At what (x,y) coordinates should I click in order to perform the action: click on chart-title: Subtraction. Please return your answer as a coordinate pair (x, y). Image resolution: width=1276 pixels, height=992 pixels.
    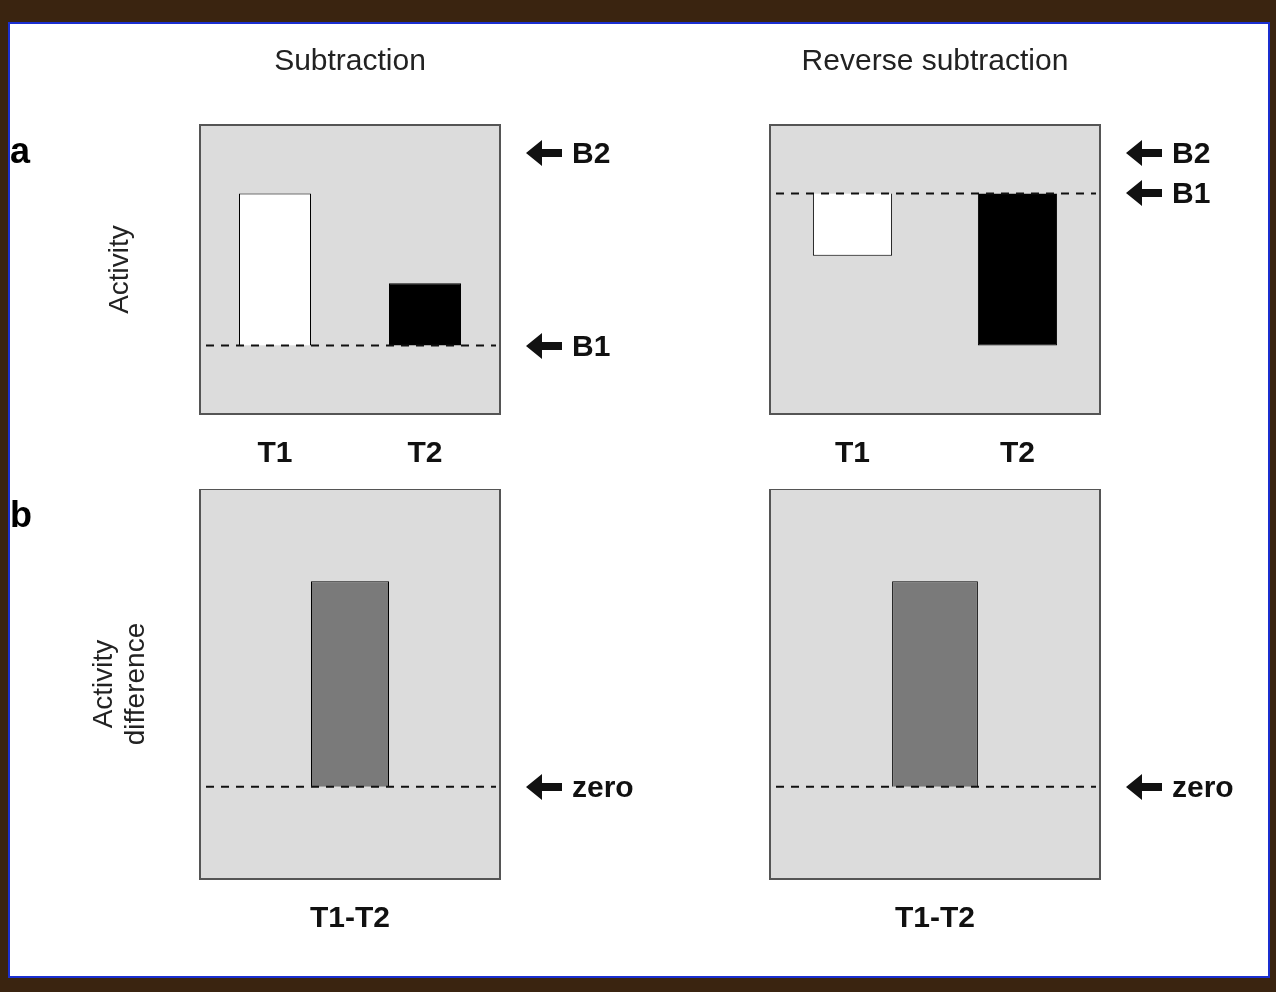
    Looking at the image, I should click on (350, 60).